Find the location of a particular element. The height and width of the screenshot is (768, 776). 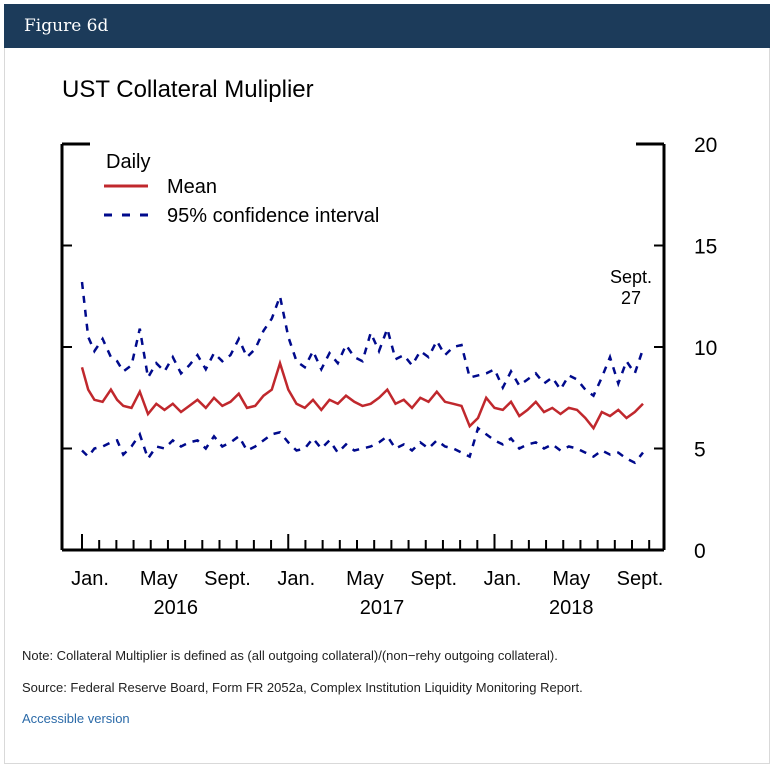

y-tick-label: 0 is located at coordinates (700, 551).